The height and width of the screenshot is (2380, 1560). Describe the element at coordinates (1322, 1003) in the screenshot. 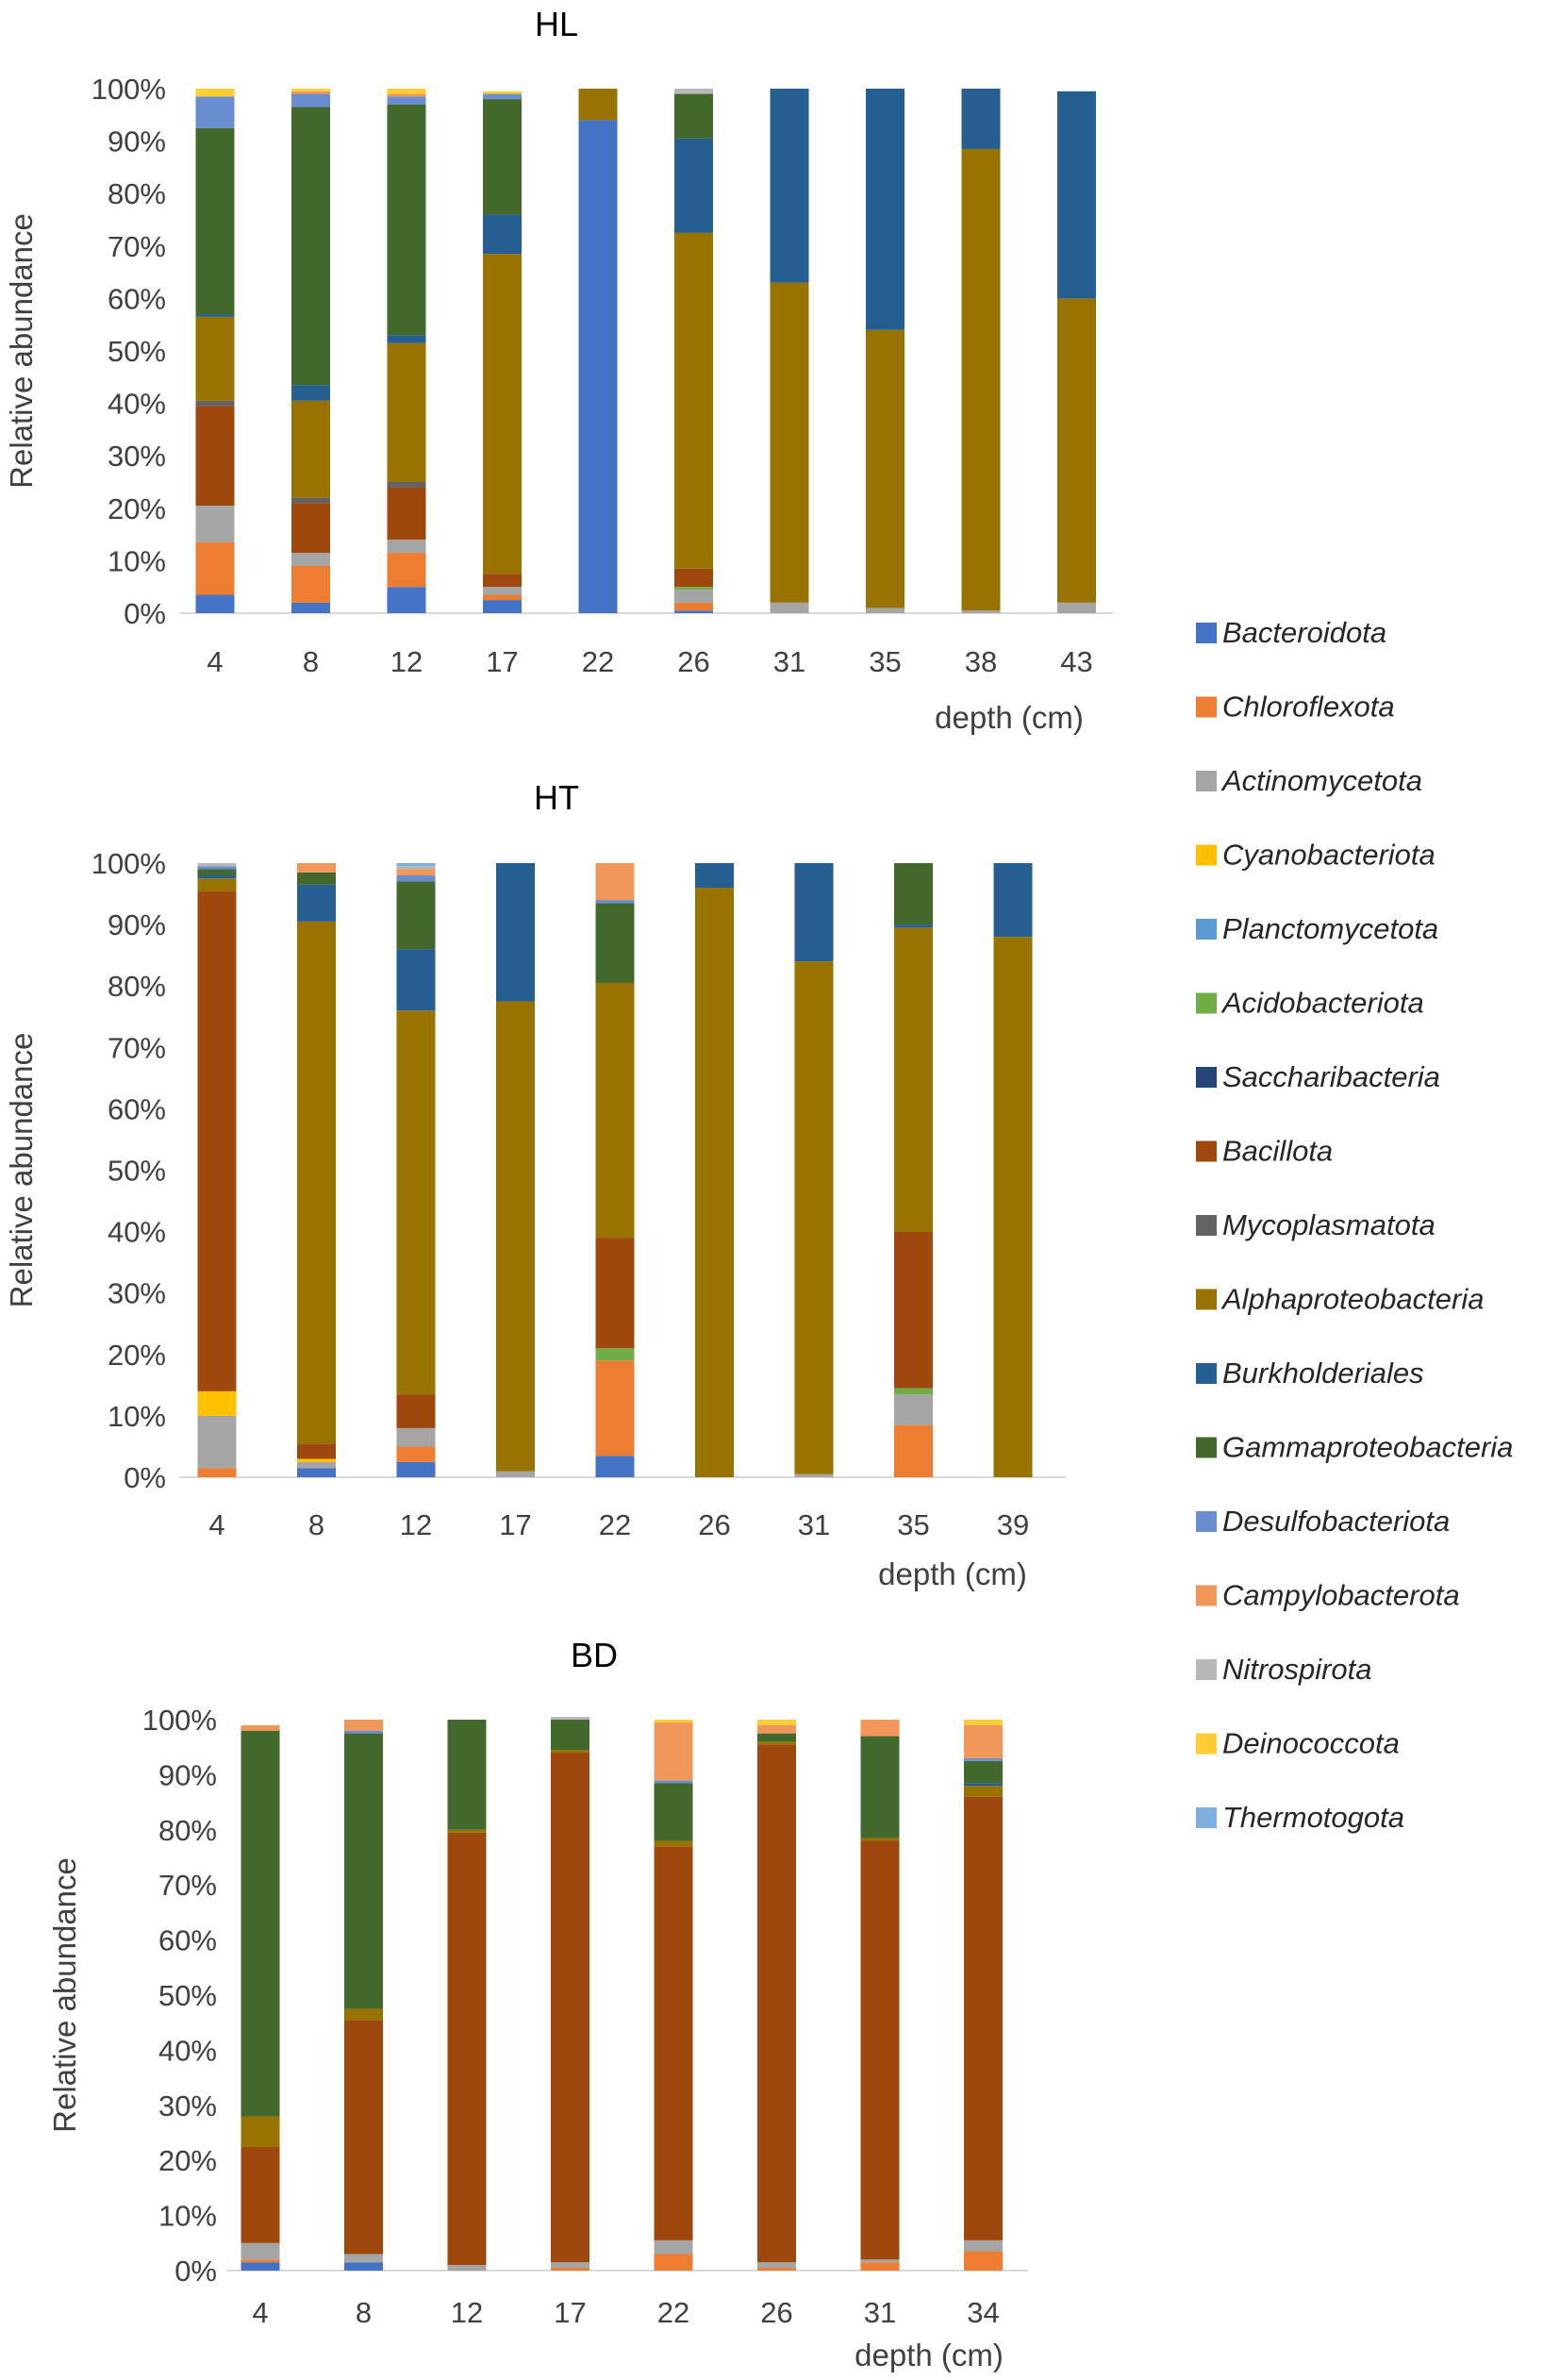

I see `legend-label: Acidobacteriota` at that location.